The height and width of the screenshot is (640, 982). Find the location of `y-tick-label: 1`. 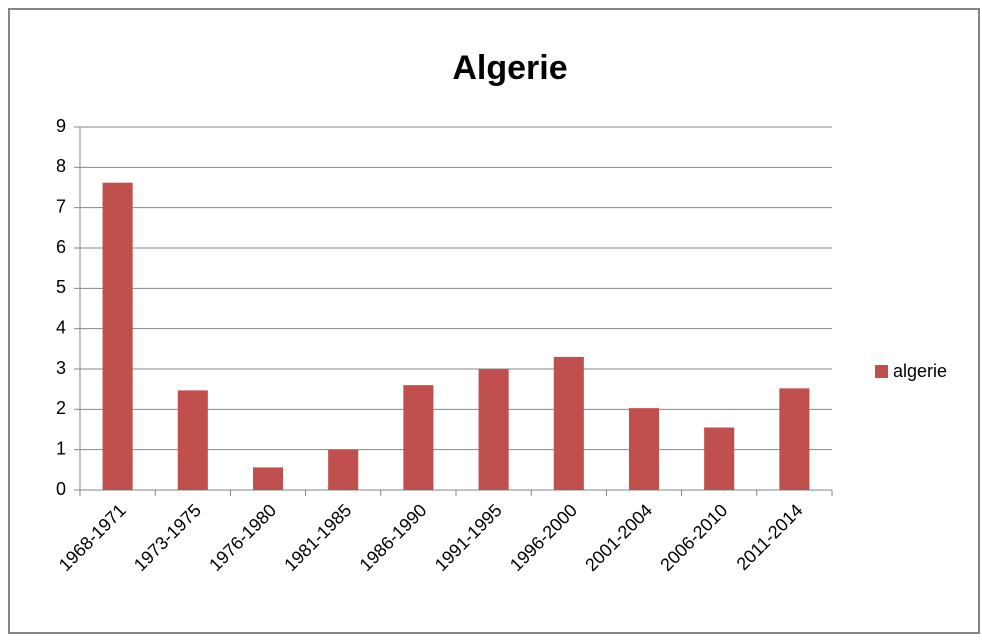

y-tick-label: 1 is located at coordinates (61, 448).